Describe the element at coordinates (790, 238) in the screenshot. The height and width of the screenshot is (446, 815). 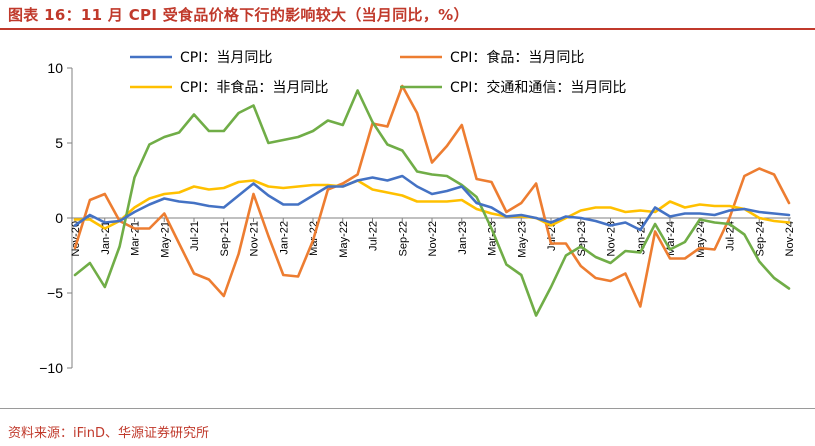
I see `x-tick-label: Nov-24` at that location.